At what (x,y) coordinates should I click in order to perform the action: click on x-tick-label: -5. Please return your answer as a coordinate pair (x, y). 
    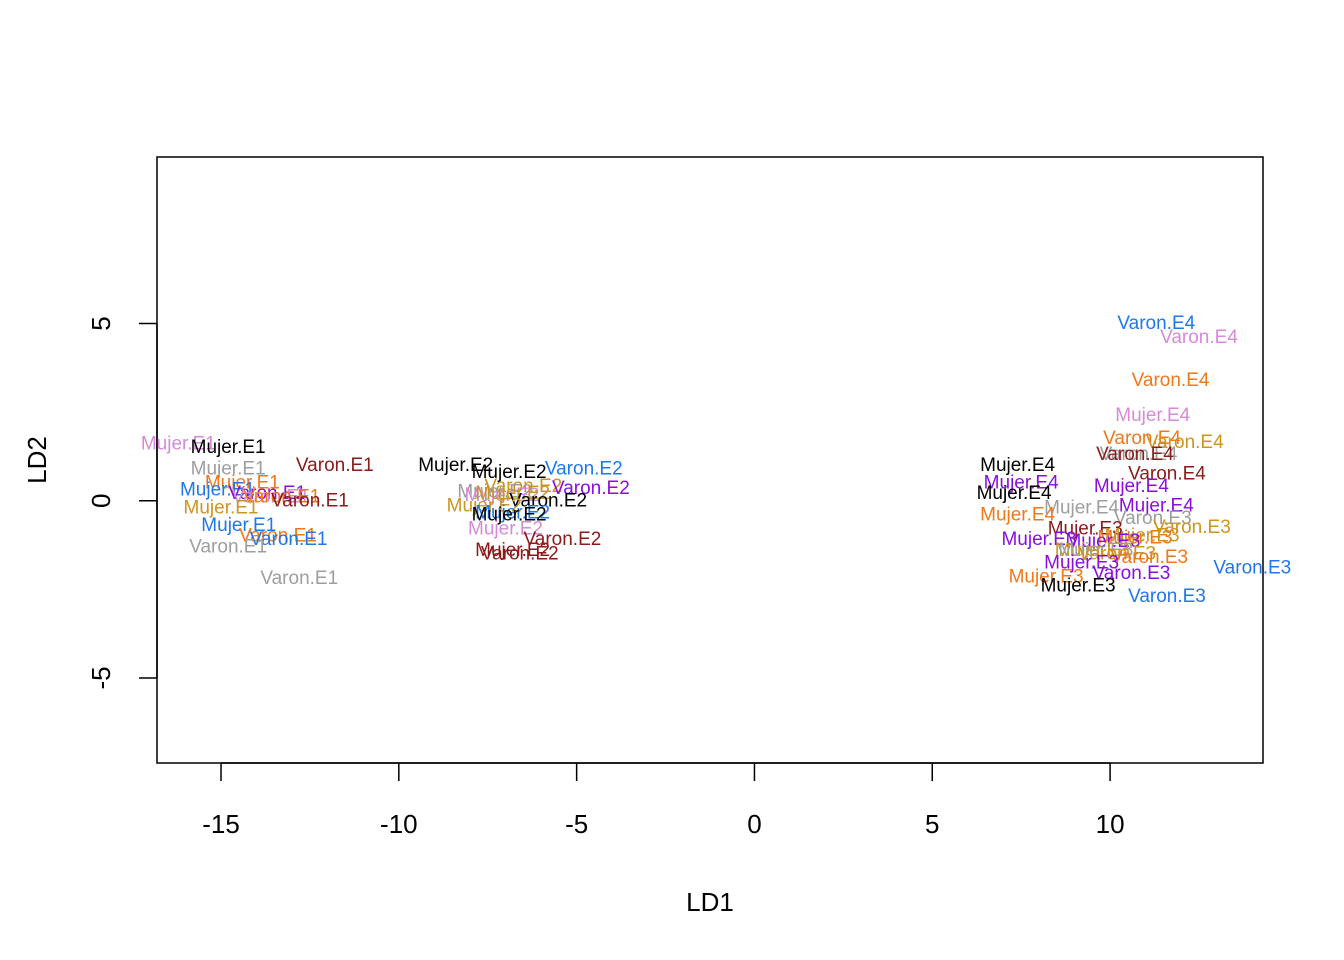
    Looking at the image, I should click on (576, 824).